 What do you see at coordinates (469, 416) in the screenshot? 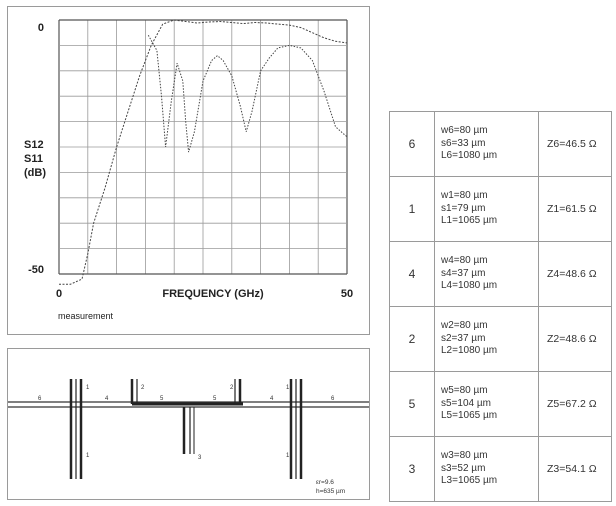
I see `length-value: L5=1065 µm` at bounding box center [469, 416].